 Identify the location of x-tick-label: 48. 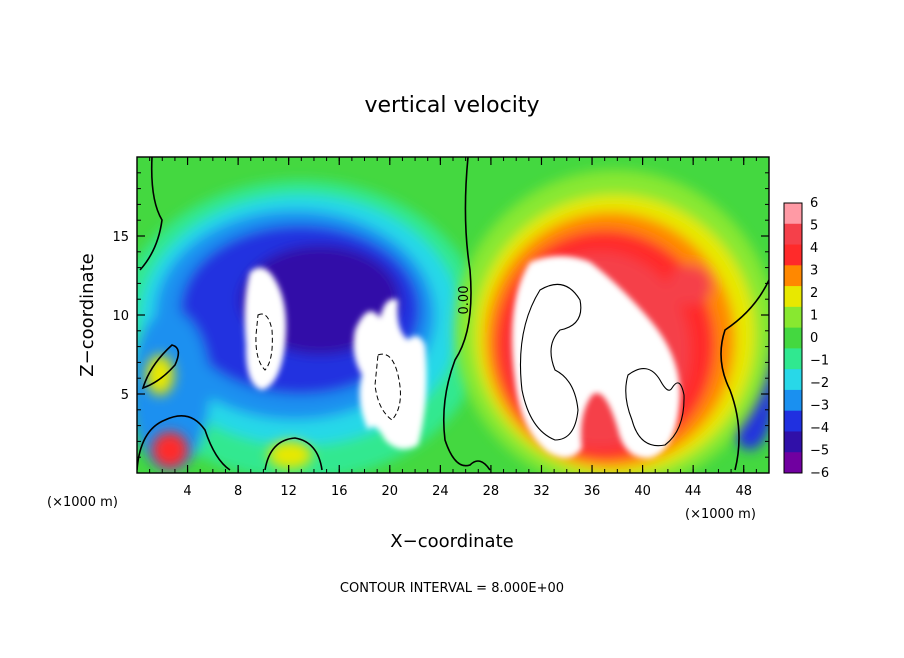
(743, 491).